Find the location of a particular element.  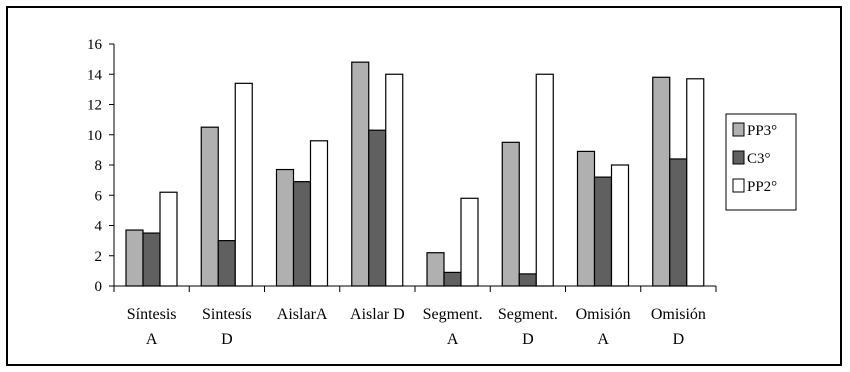

y-tick-label: 8 is located at coordinates (99, 166).